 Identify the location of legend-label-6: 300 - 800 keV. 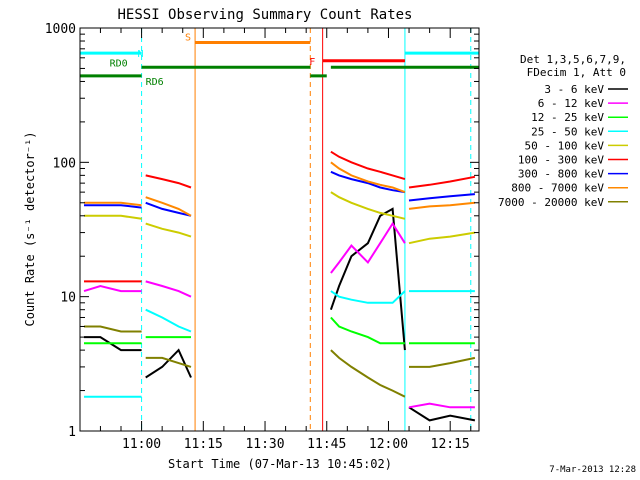
(561, 174).